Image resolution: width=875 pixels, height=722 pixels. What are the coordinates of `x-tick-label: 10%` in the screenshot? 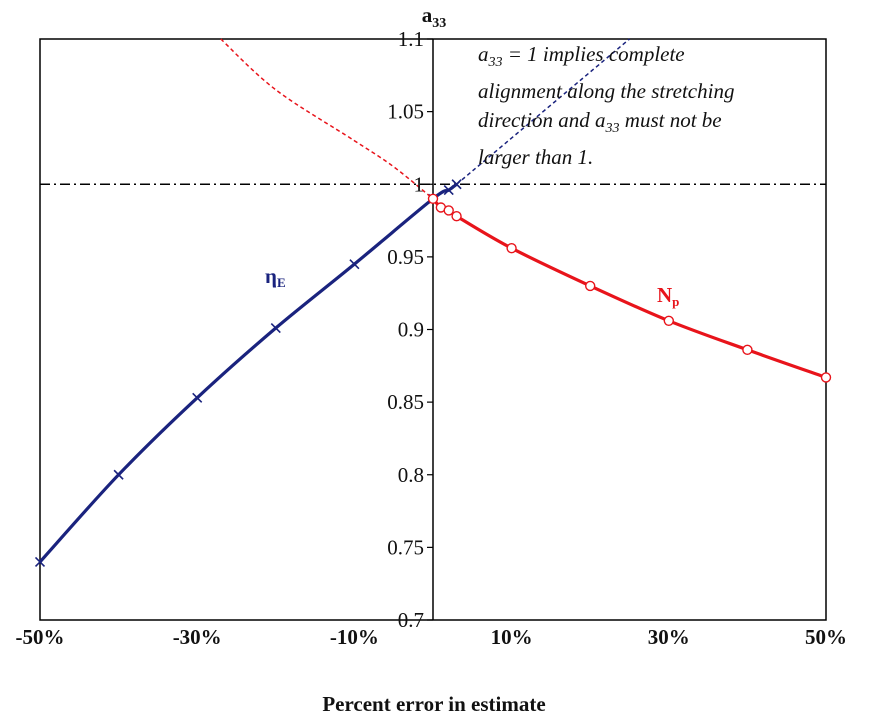 It's located at (512, 637).